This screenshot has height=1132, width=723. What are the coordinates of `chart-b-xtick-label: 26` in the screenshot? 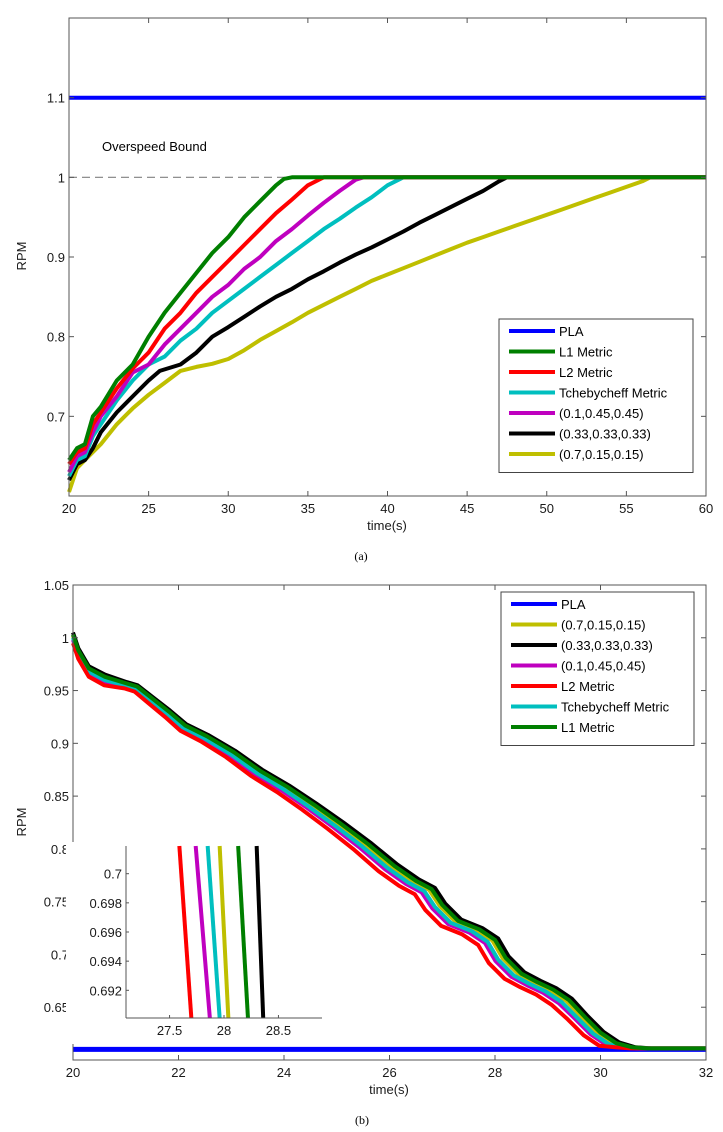 It's located at (389, 1072).